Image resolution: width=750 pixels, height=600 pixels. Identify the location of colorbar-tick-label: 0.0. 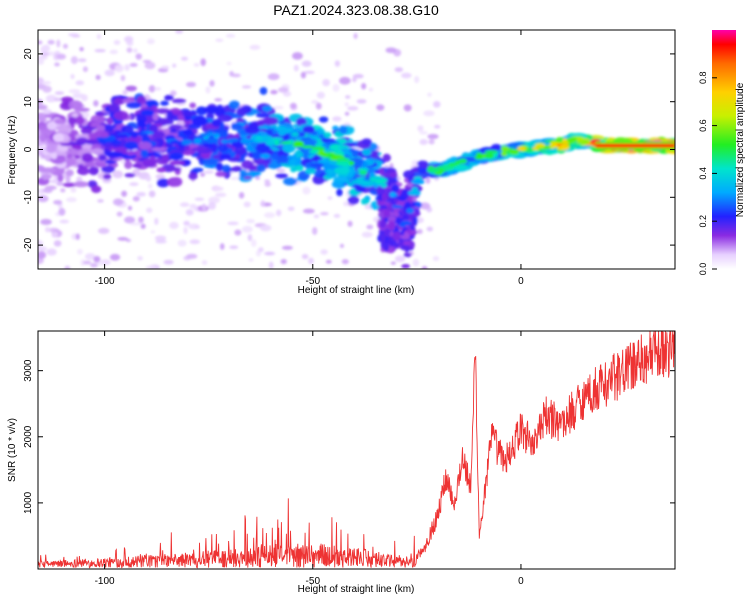
(703, 269).